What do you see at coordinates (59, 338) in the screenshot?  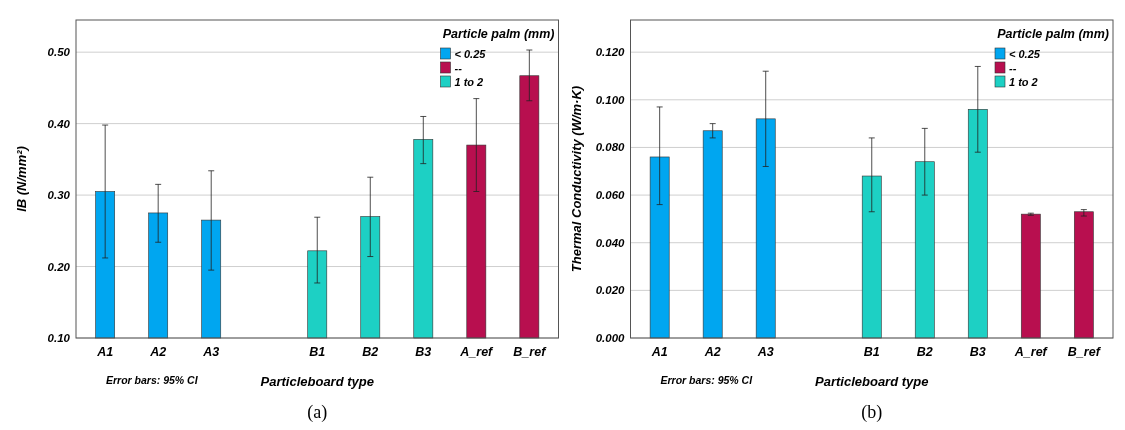 I see `y-tick-label: 0.10` at bounding box center [59, 338].